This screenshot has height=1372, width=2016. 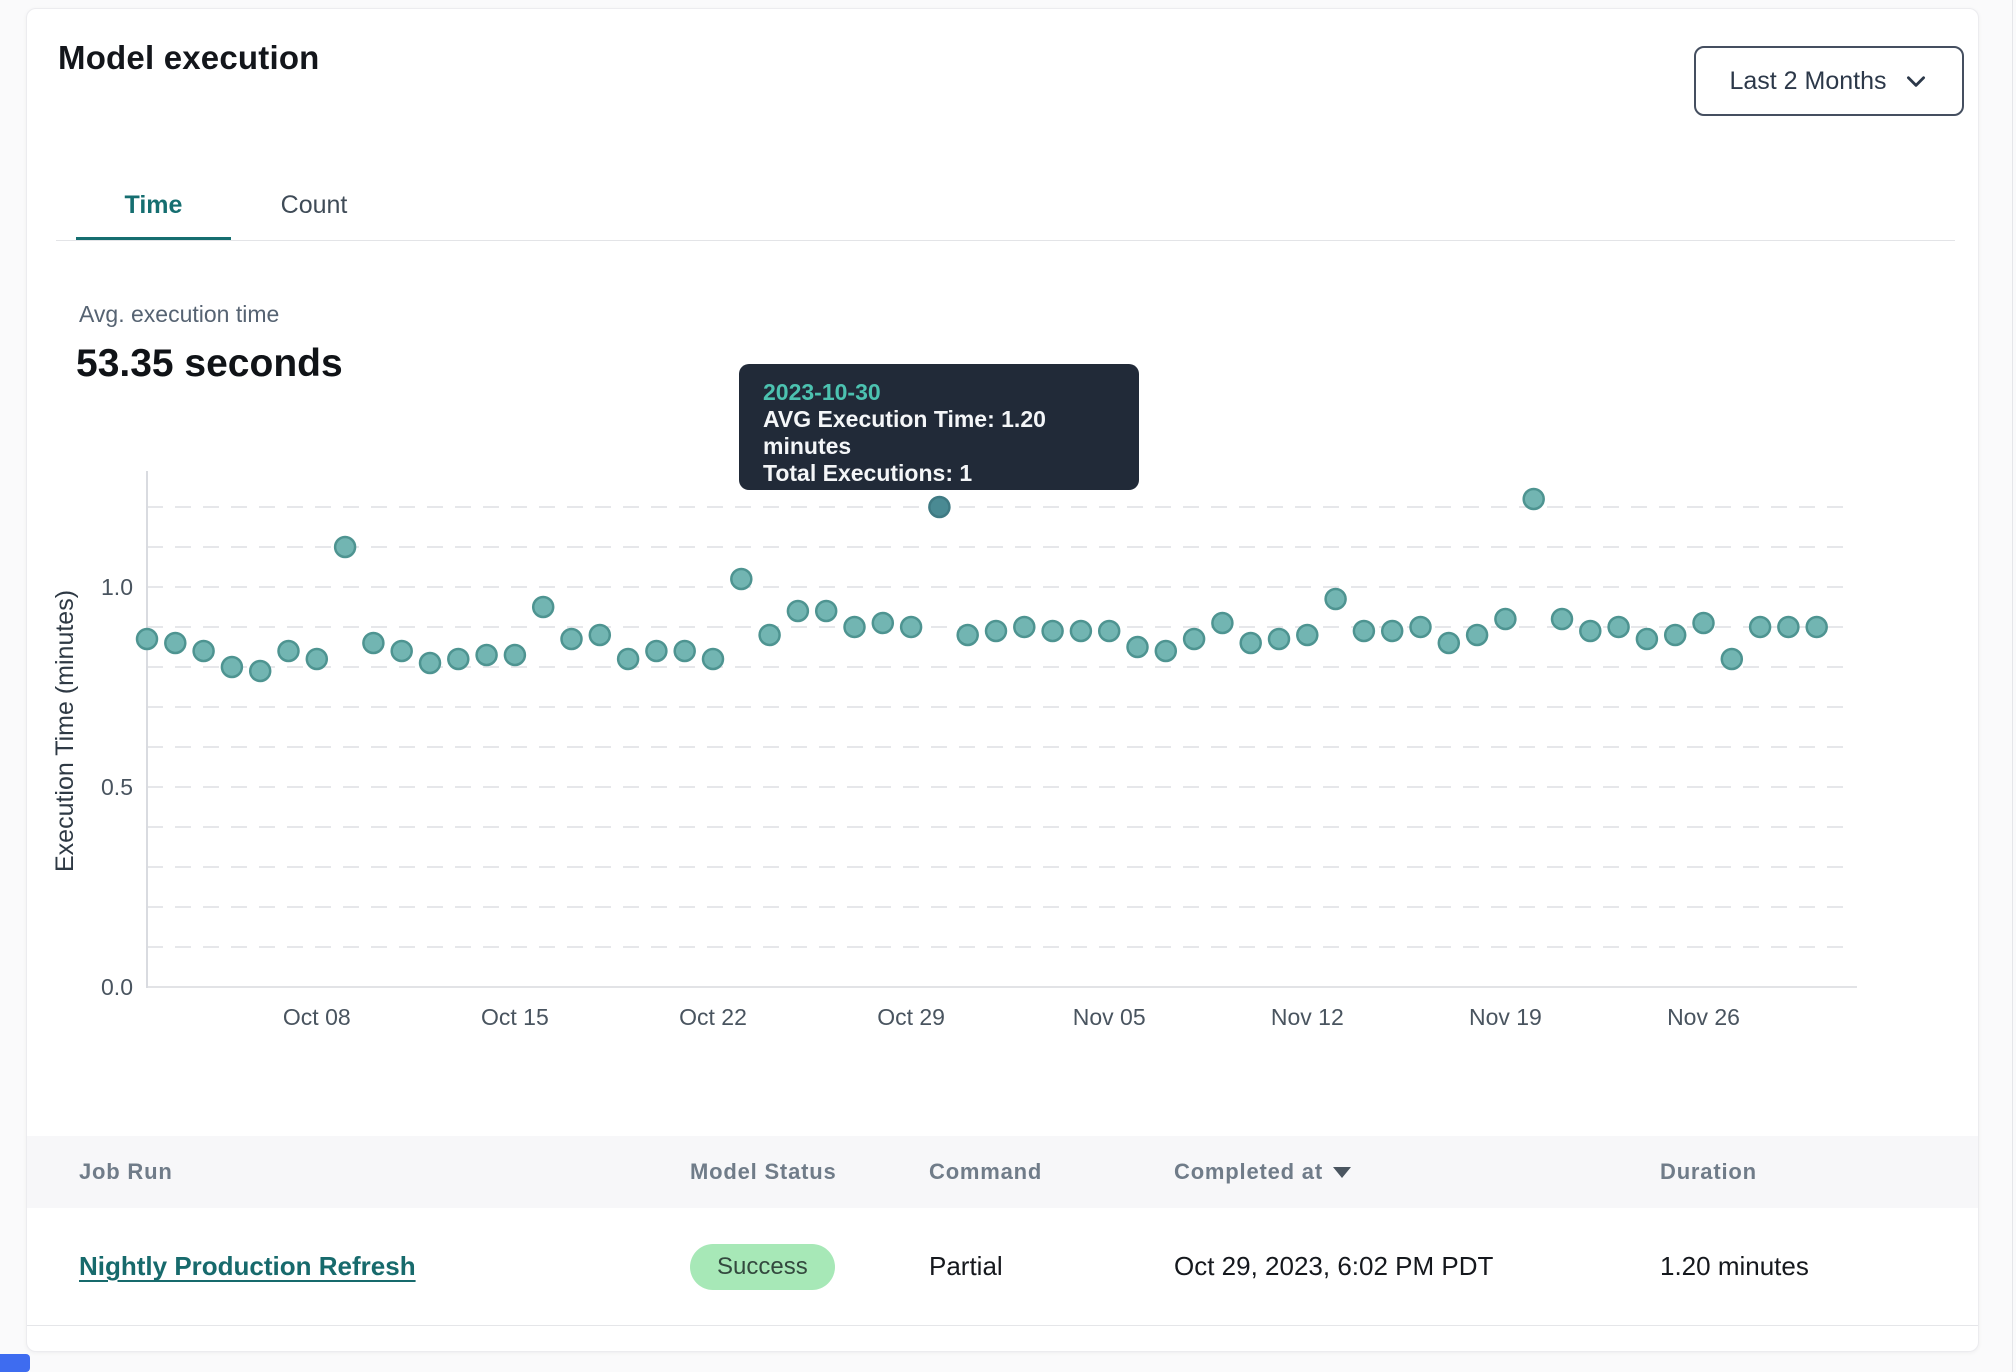 What do you see at coordinates (1916, 81) in the screenshot?
I see `chevron-down-icon` at bounding box center [1916, 81].